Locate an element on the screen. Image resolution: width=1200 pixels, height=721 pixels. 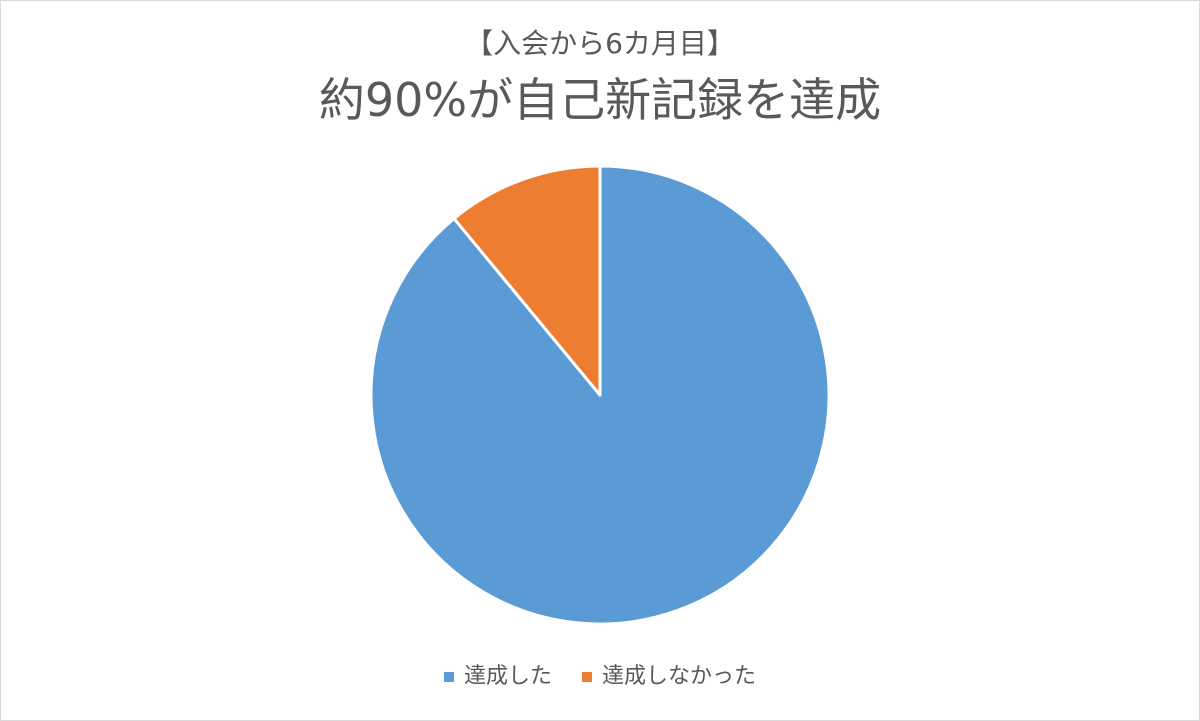
legend-swatch-not-achieved is located at coordinates (587, 677).